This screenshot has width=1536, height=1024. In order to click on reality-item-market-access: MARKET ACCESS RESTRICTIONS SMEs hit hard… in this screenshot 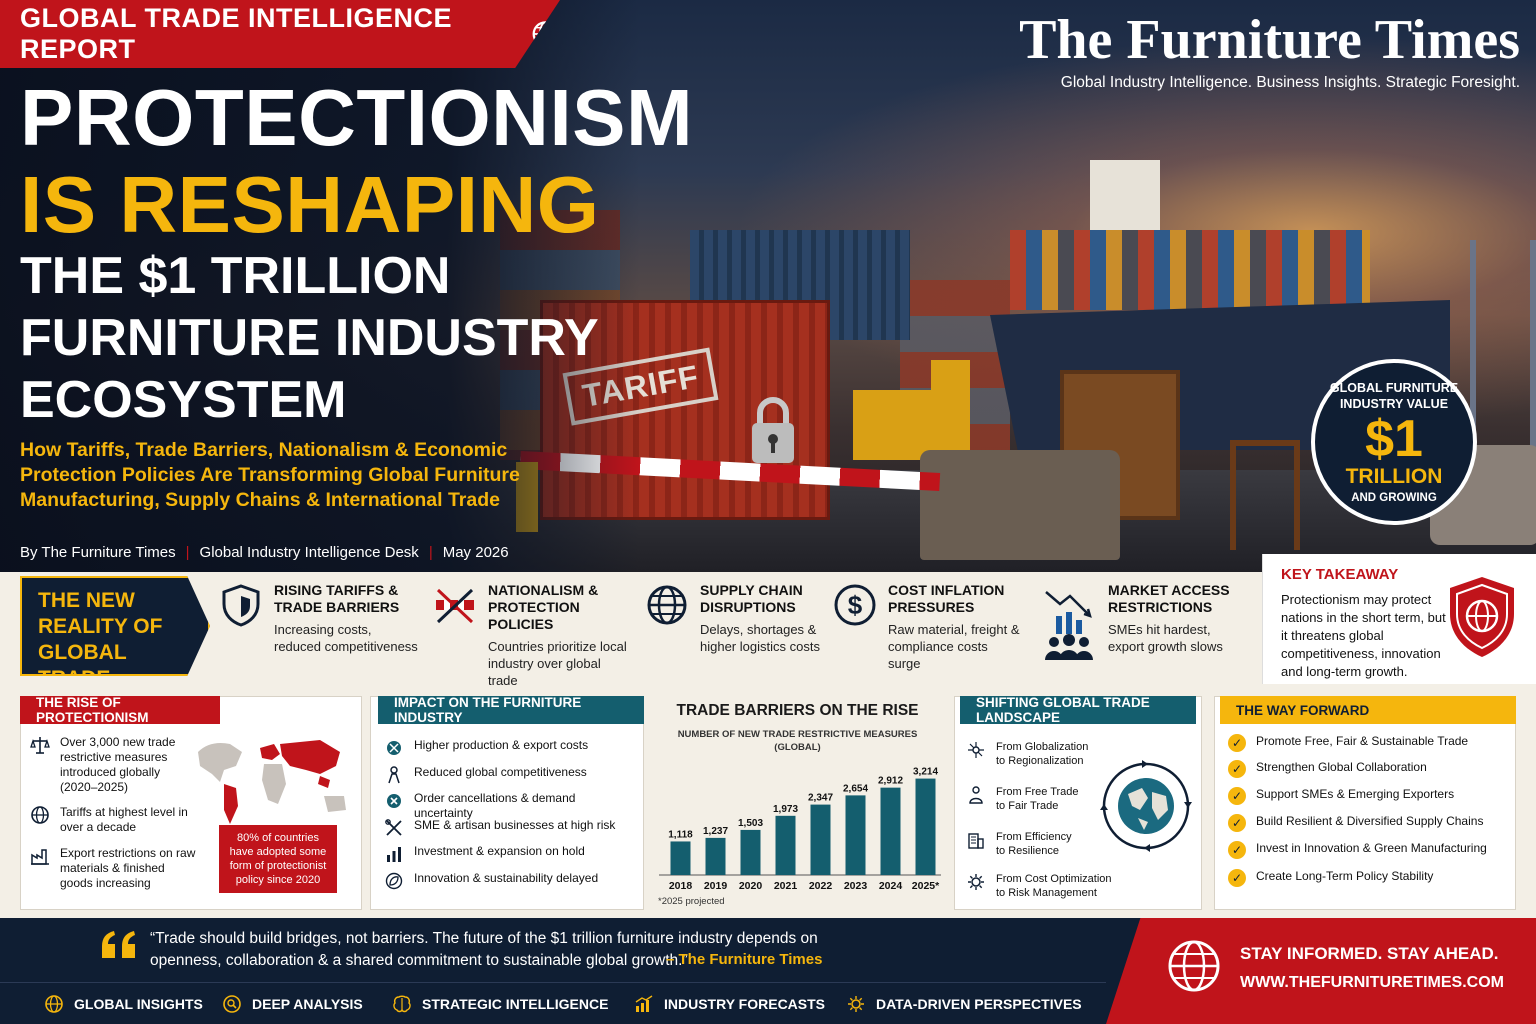, I will do `click(1145, 627)`.